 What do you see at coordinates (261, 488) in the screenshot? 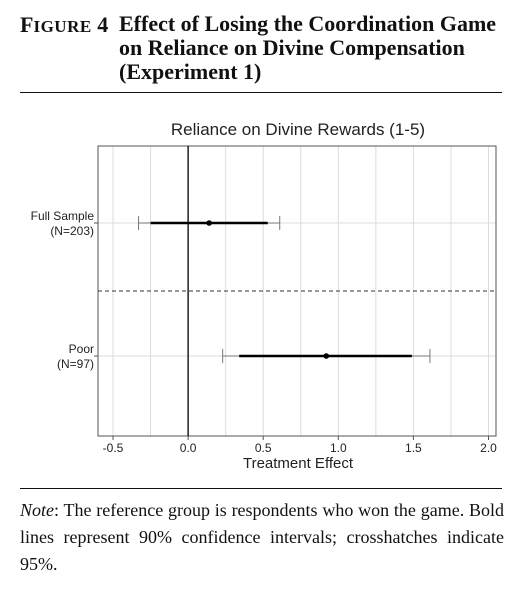
I see `footer-rule` at bounding box center [261, 488].